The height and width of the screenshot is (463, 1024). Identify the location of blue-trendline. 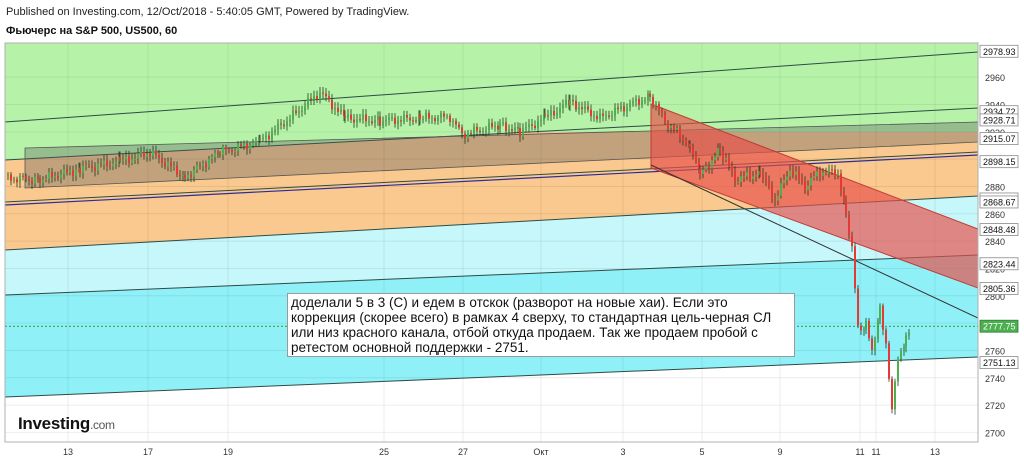
(491, 180).